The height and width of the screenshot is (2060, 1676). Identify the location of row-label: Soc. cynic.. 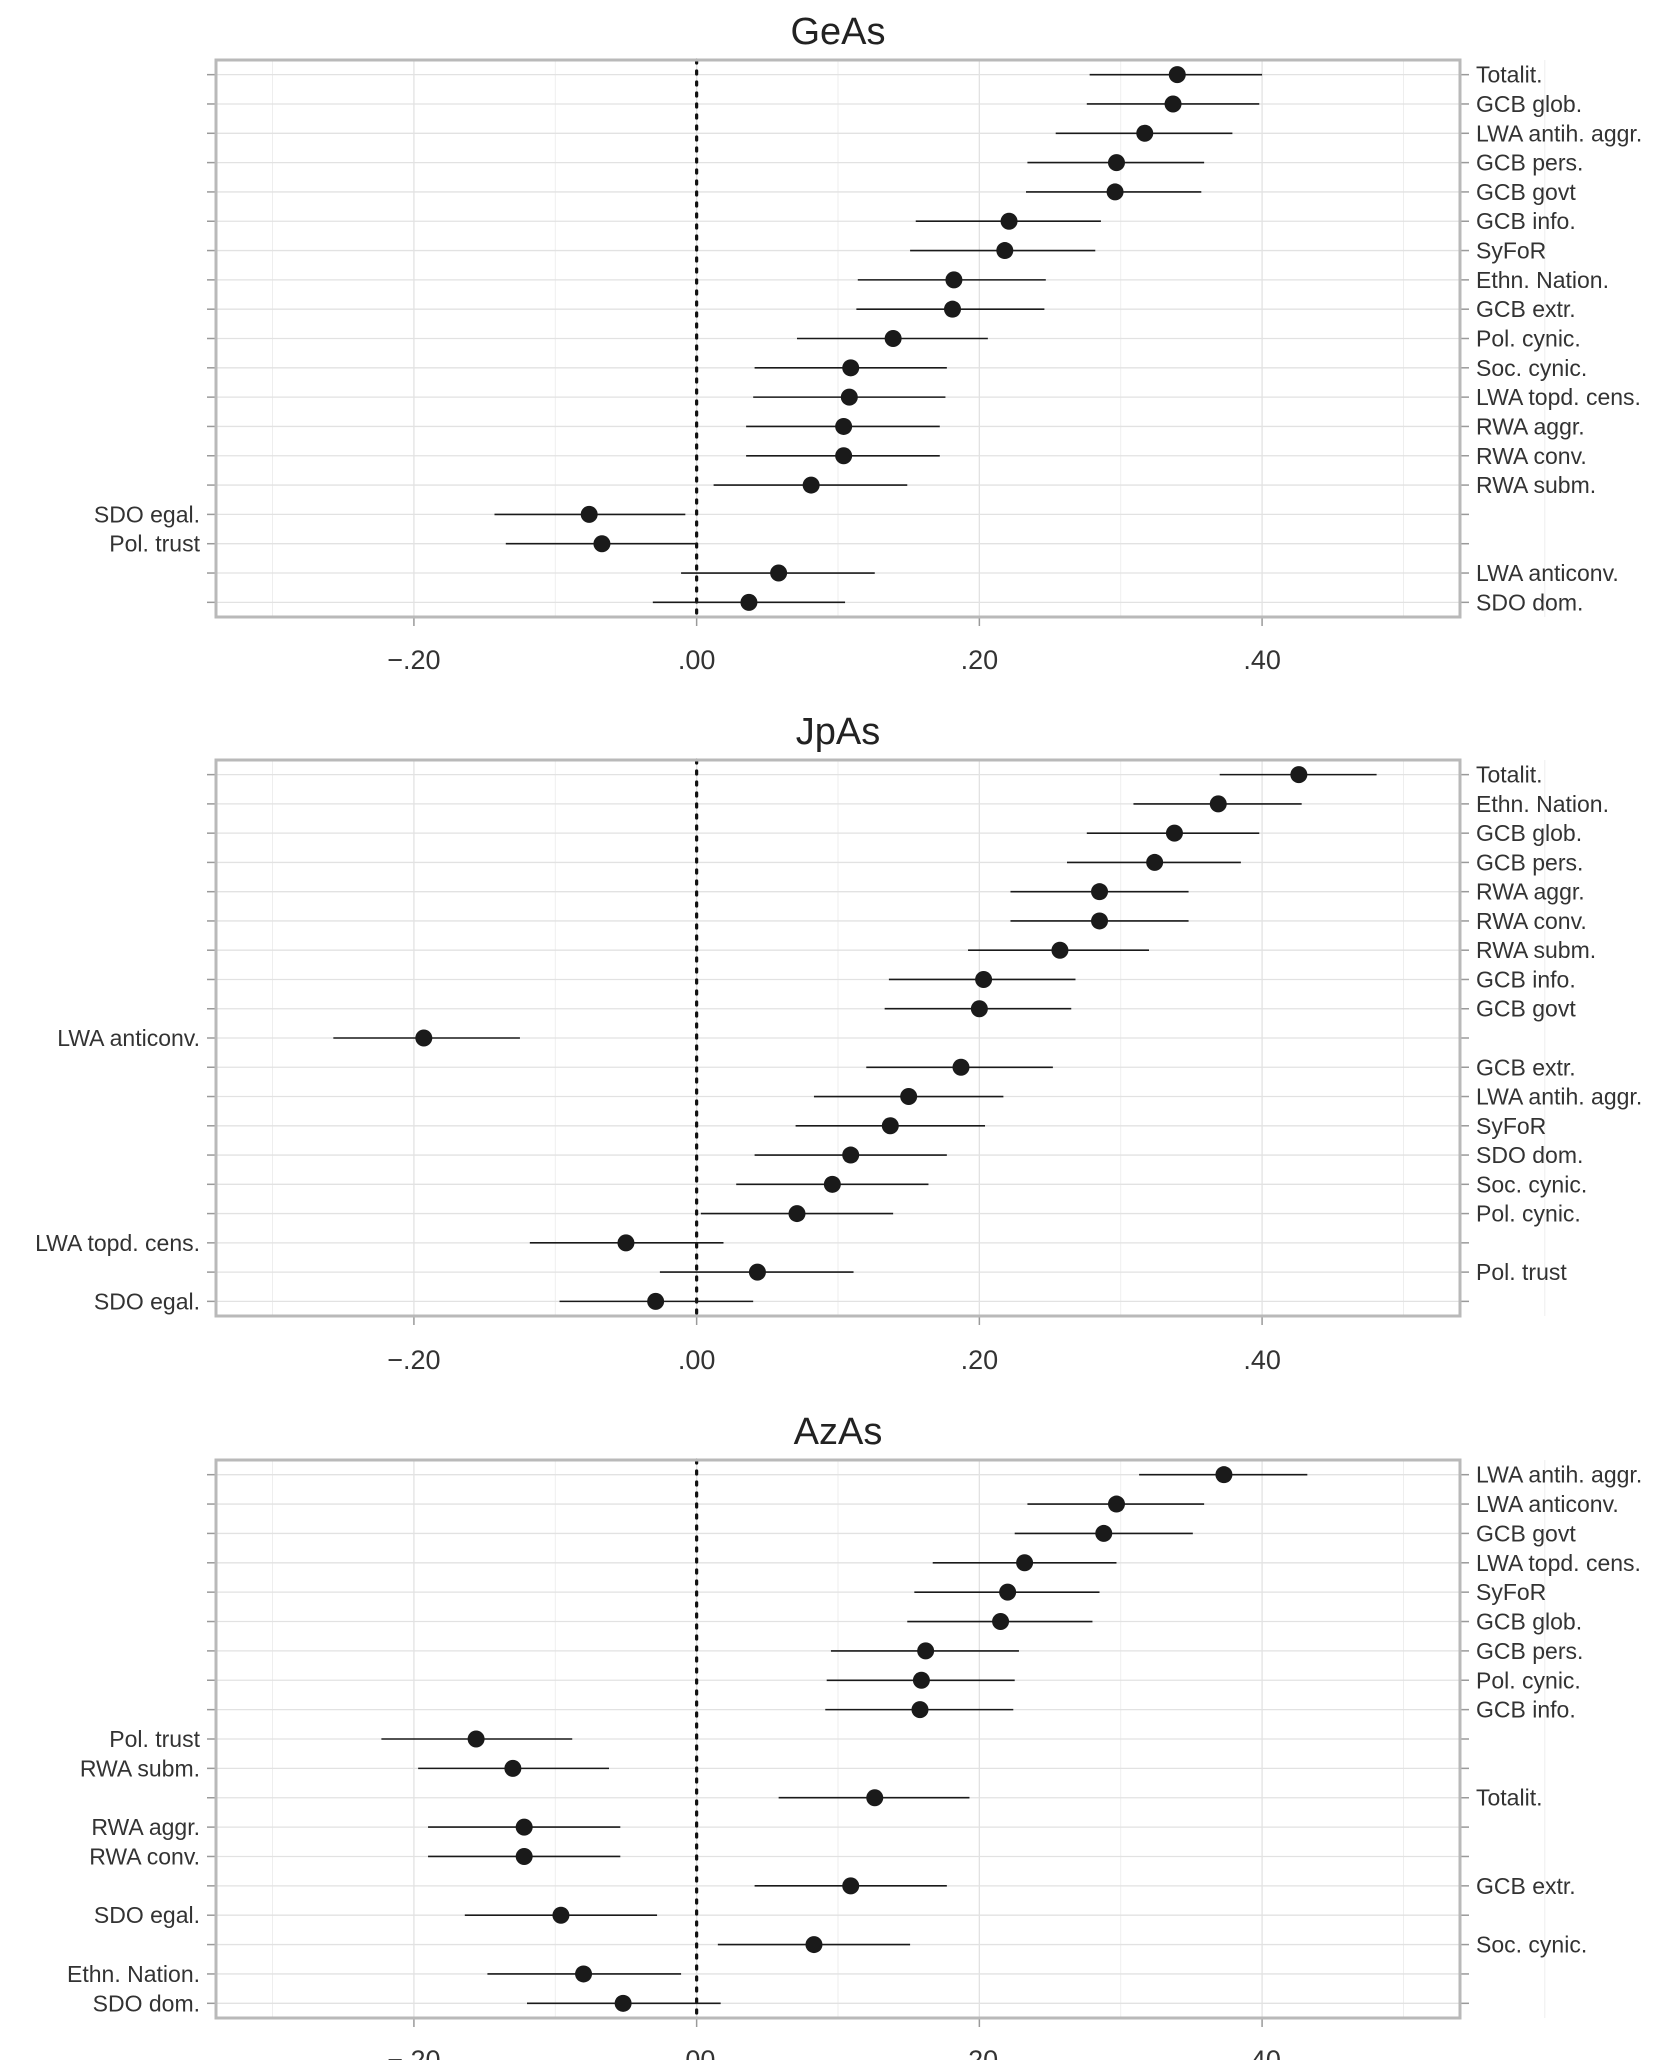
(1531, 368).